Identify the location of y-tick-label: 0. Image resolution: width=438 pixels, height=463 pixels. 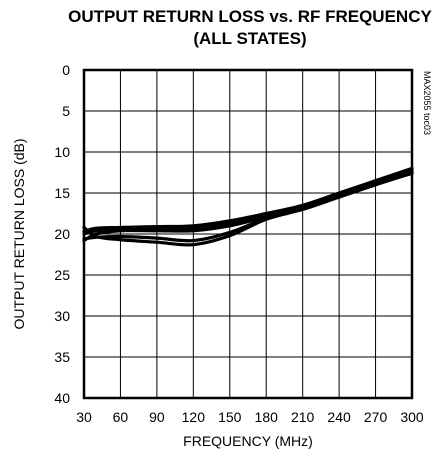
(66, 70).